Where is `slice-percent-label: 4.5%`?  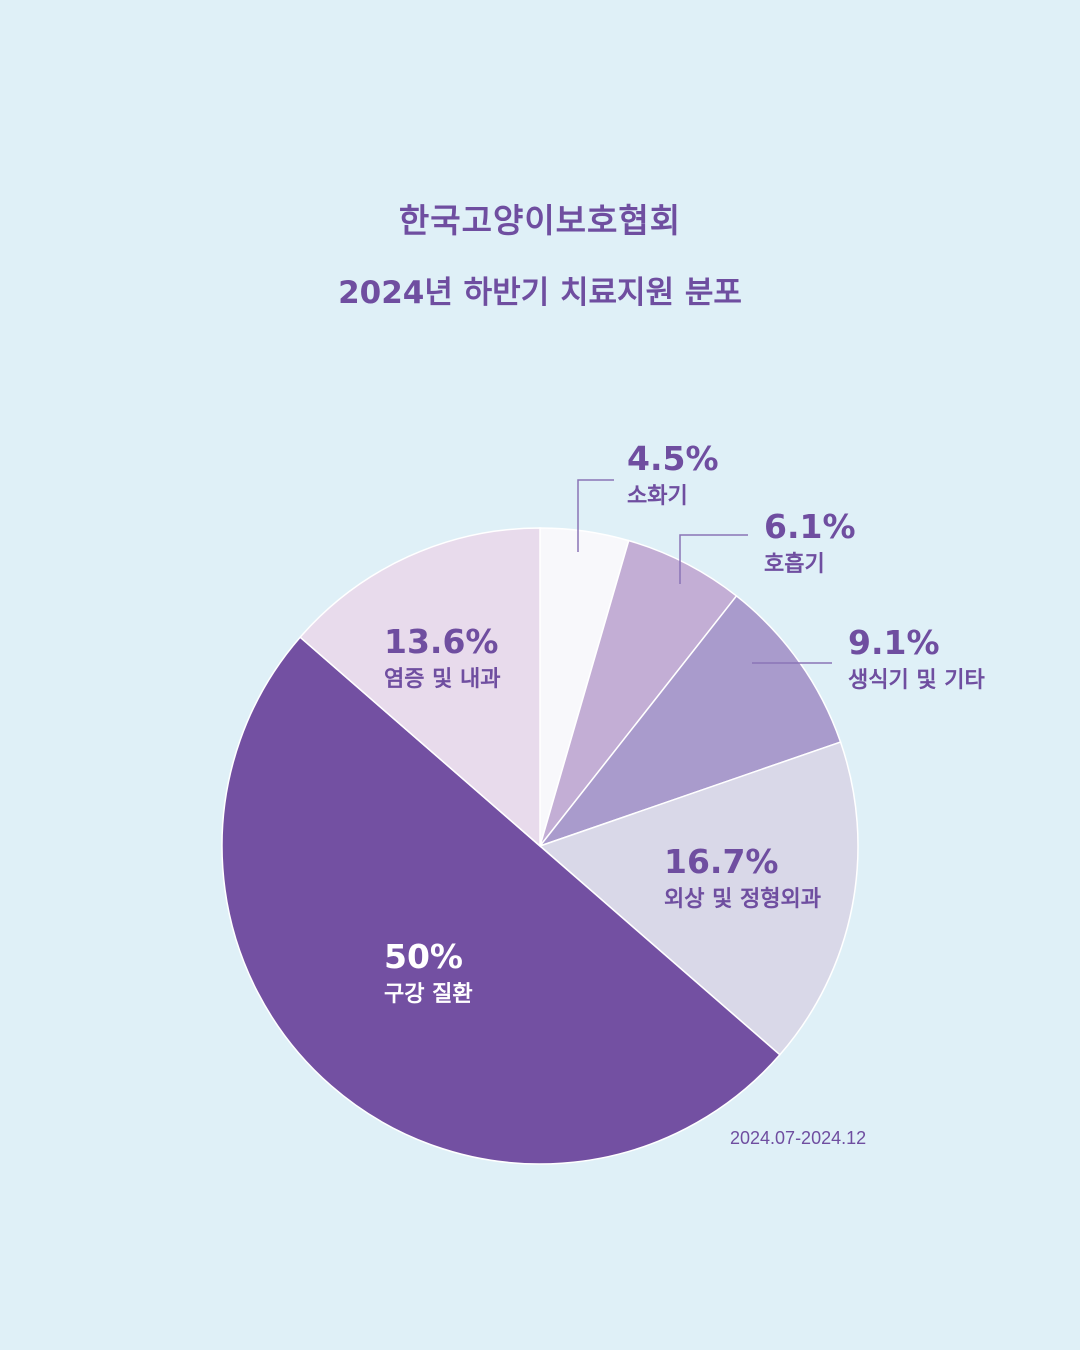 slice-percent-label: 4.5% is located at coordinates (673, 458).